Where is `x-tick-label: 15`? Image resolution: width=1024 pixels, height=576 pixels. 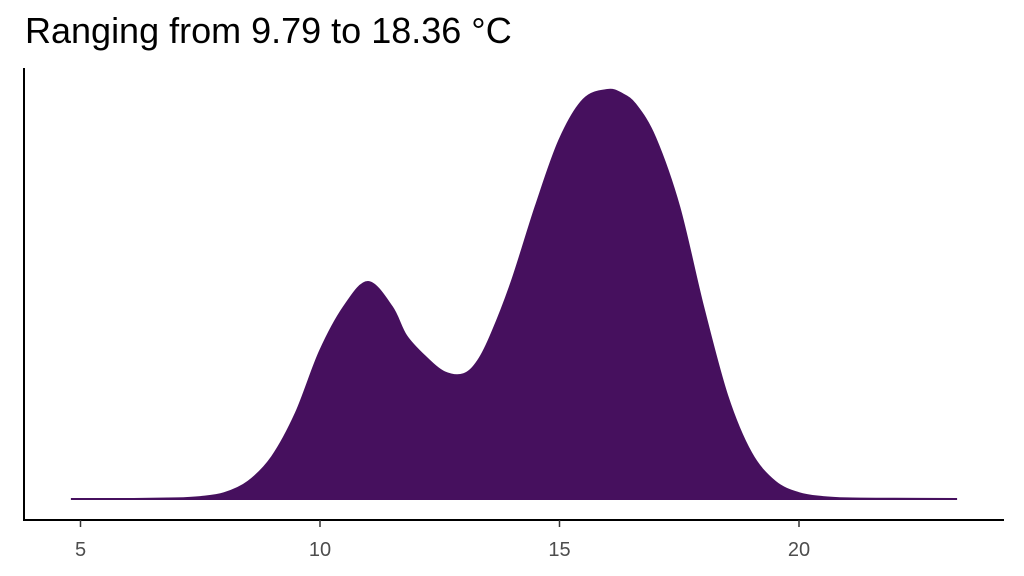 x-tick-label: 15 is located at coordinates (559, 550).